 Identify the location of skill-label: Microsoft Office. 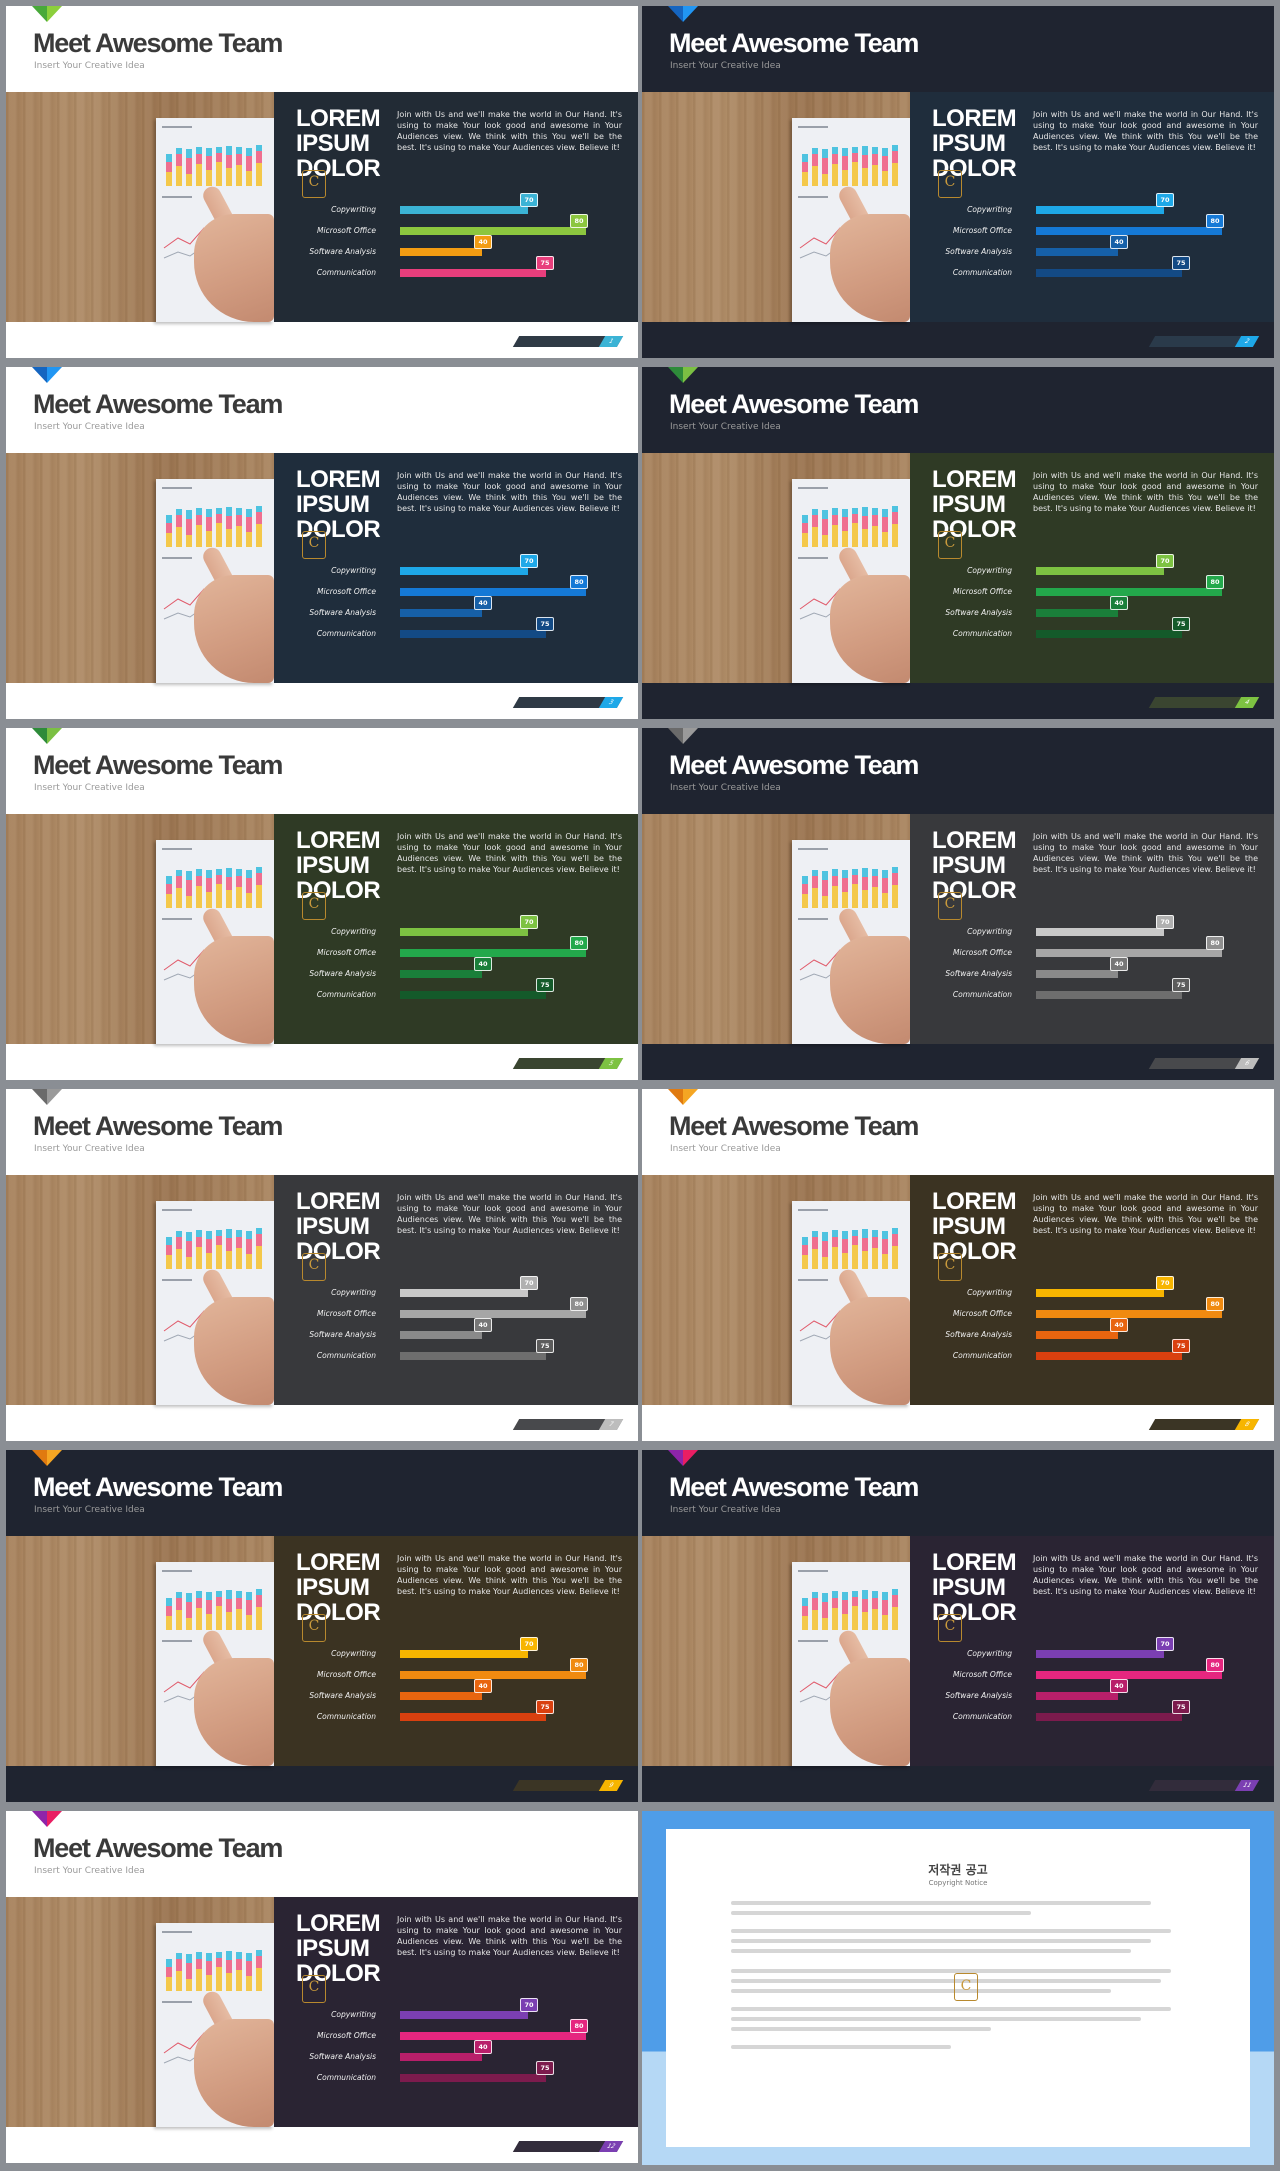
(346, 2035).